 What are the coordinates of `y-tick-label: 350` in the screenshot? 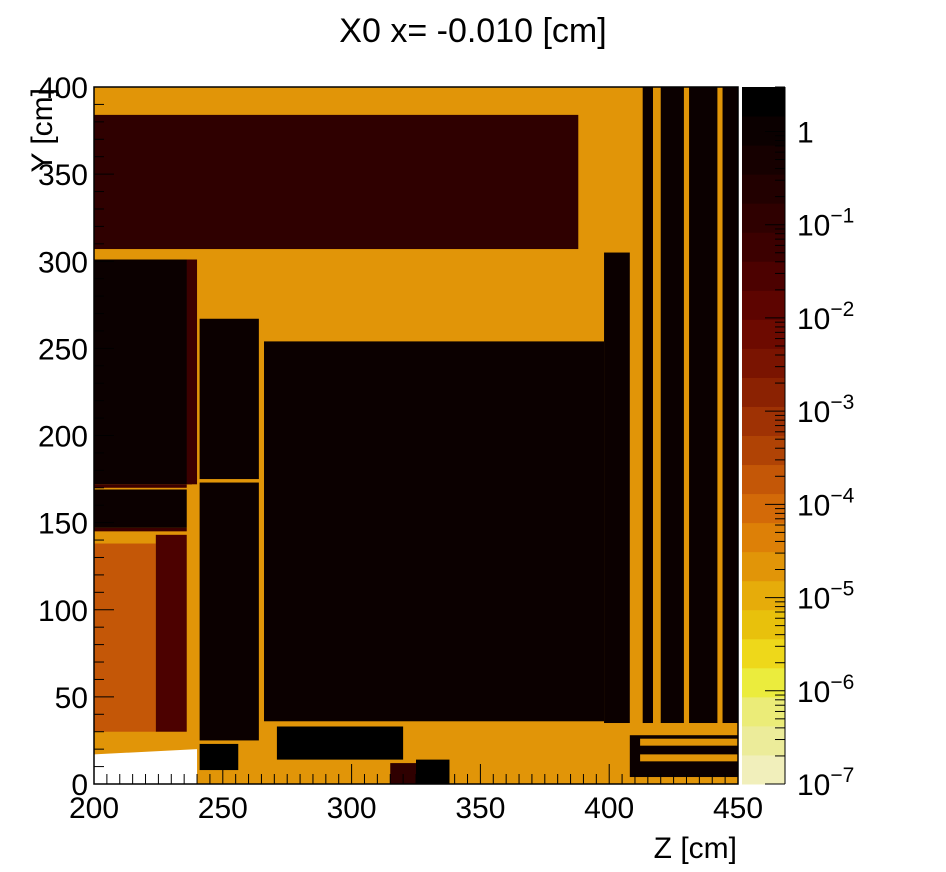 It's located at (63, 175).